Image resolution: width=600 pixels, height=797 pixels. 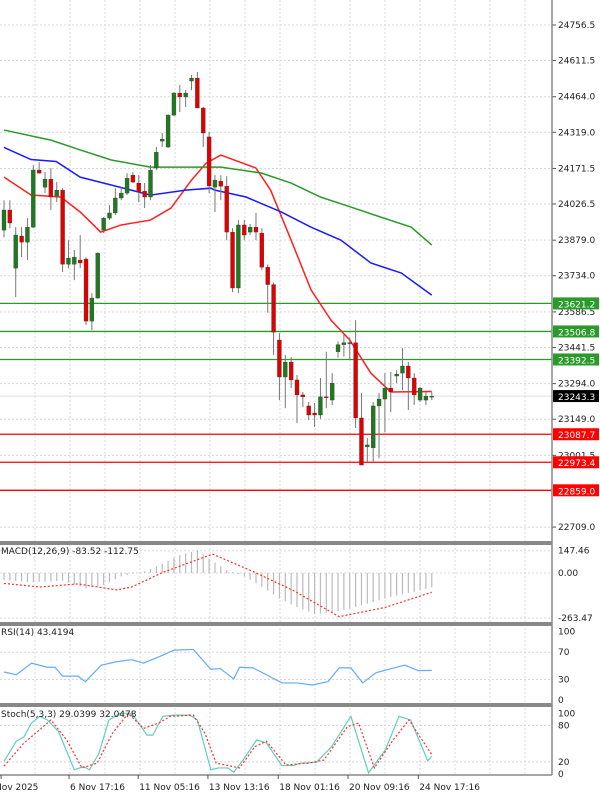 I want to click on macd-title: MACD(12,26,9) -83.52 -112.75, so click(x=70, y=552).